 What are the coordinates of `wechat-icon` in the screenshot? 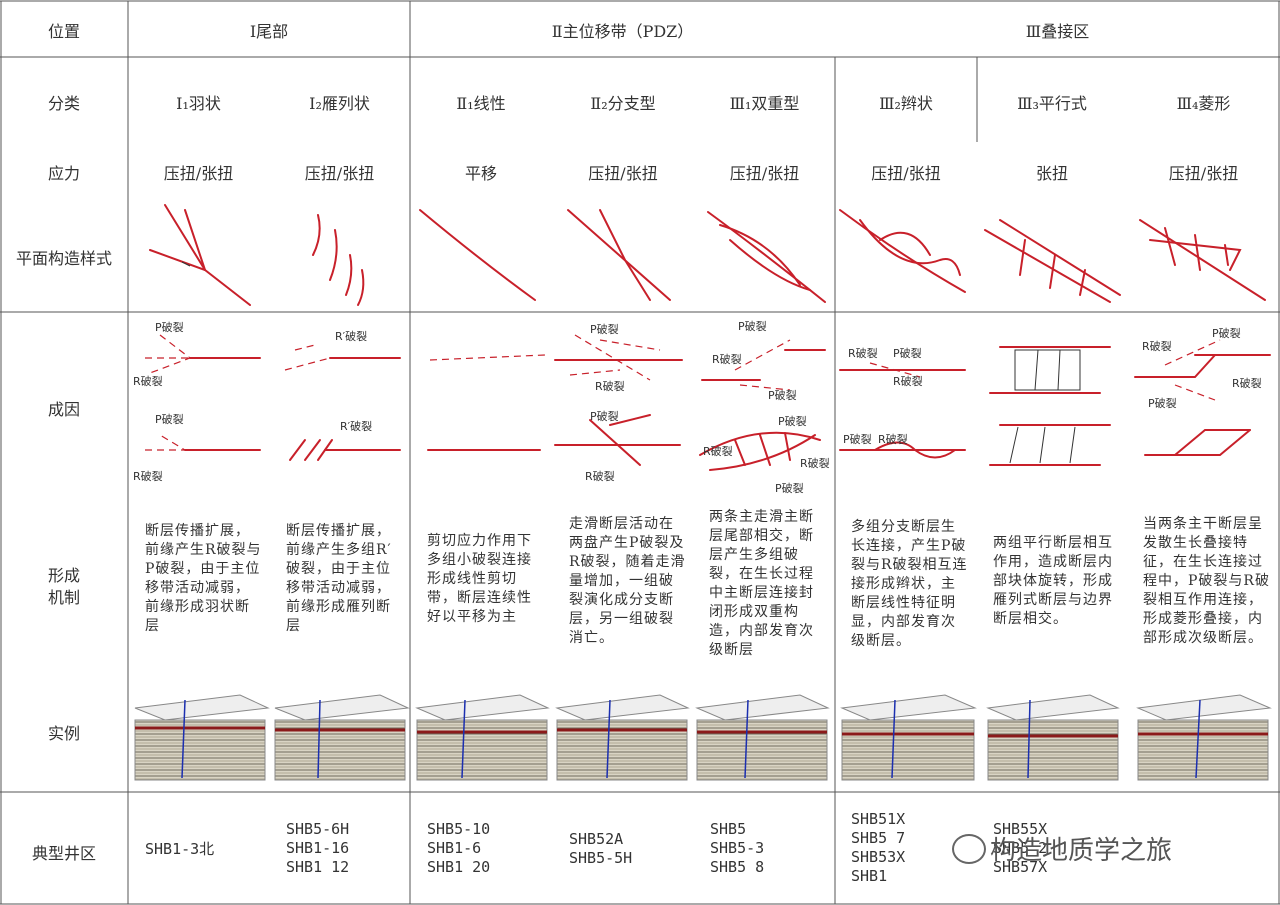 It's located at (969, 849).